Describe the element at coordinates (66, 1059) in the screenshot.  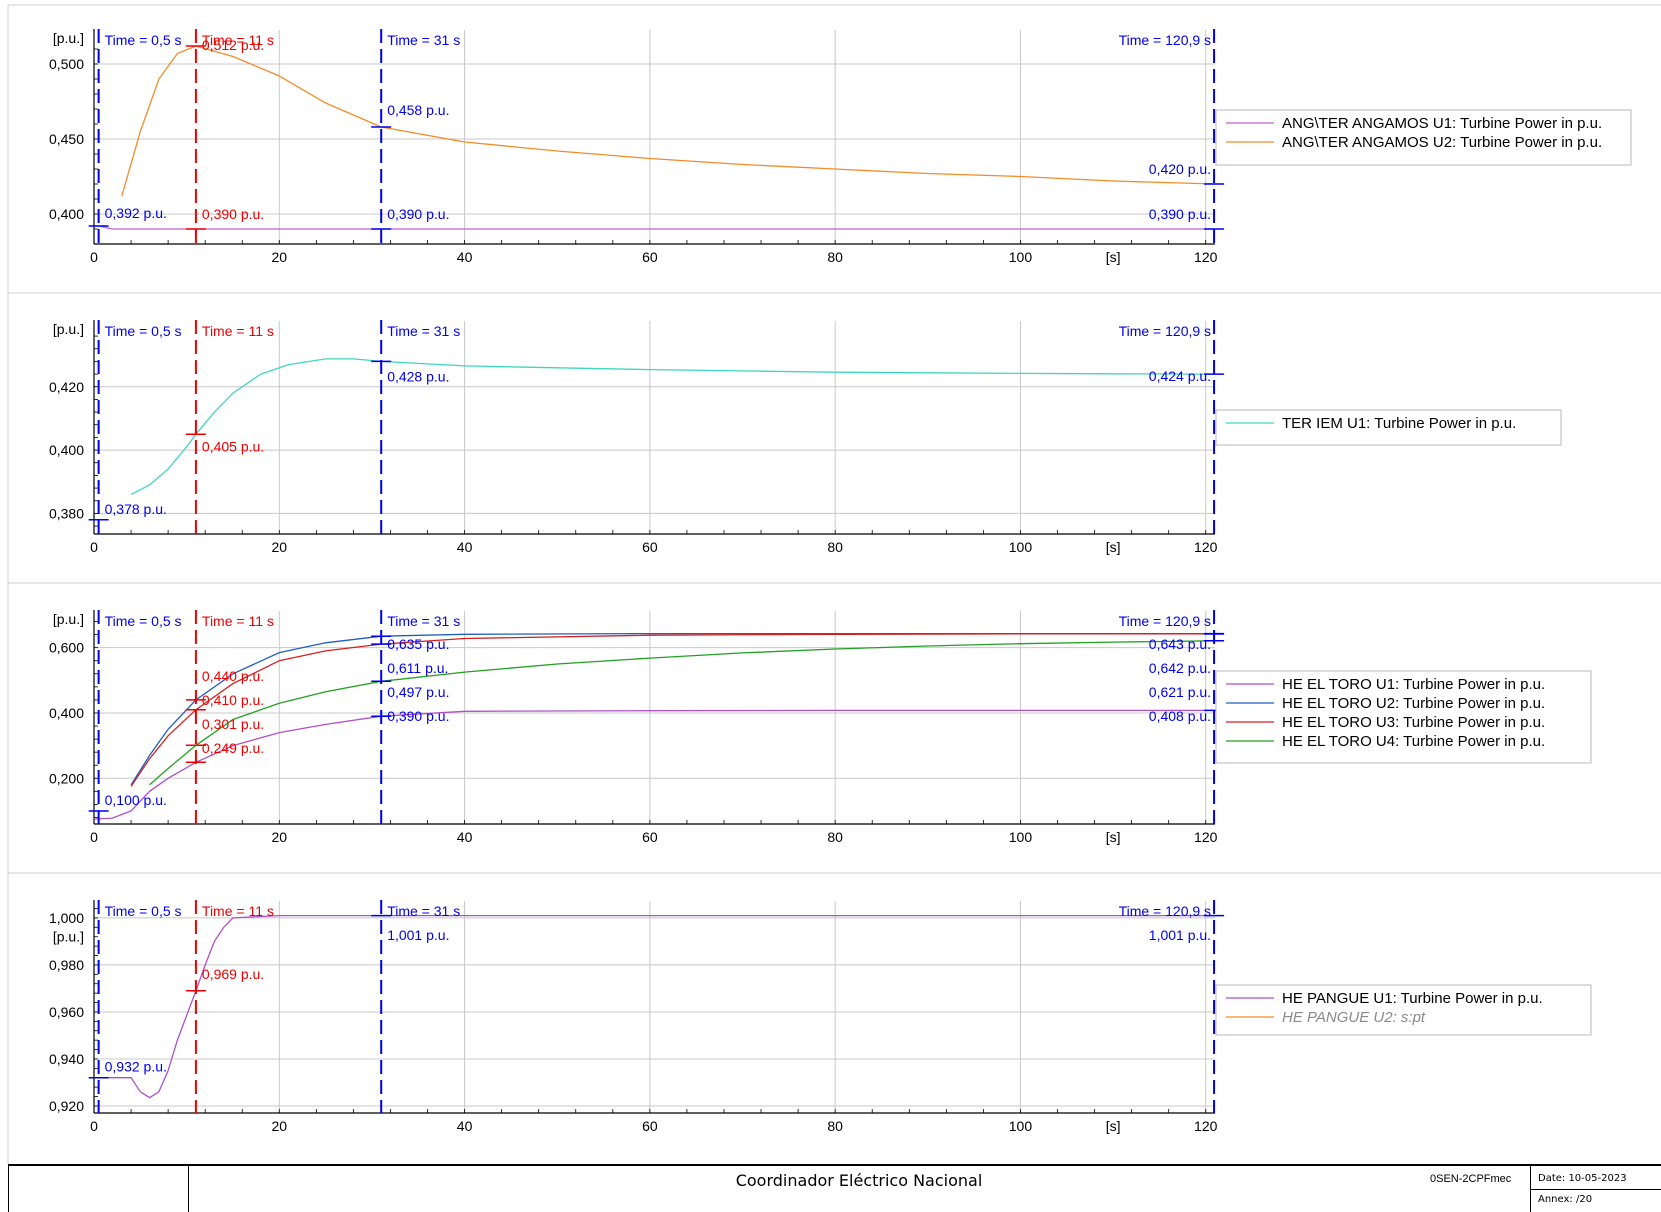
I see `y-tick-label: 0,940` at that location.